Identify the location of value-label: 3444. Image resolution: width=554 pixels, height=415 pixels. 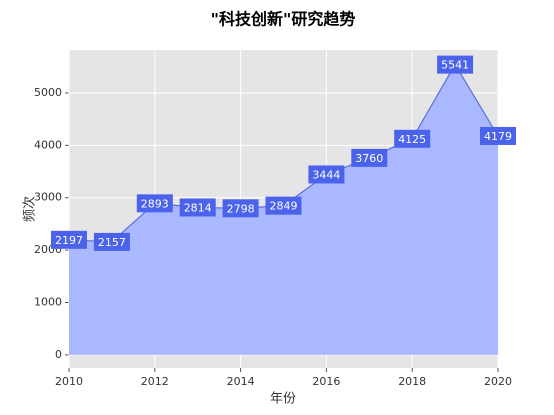
(326, 174).